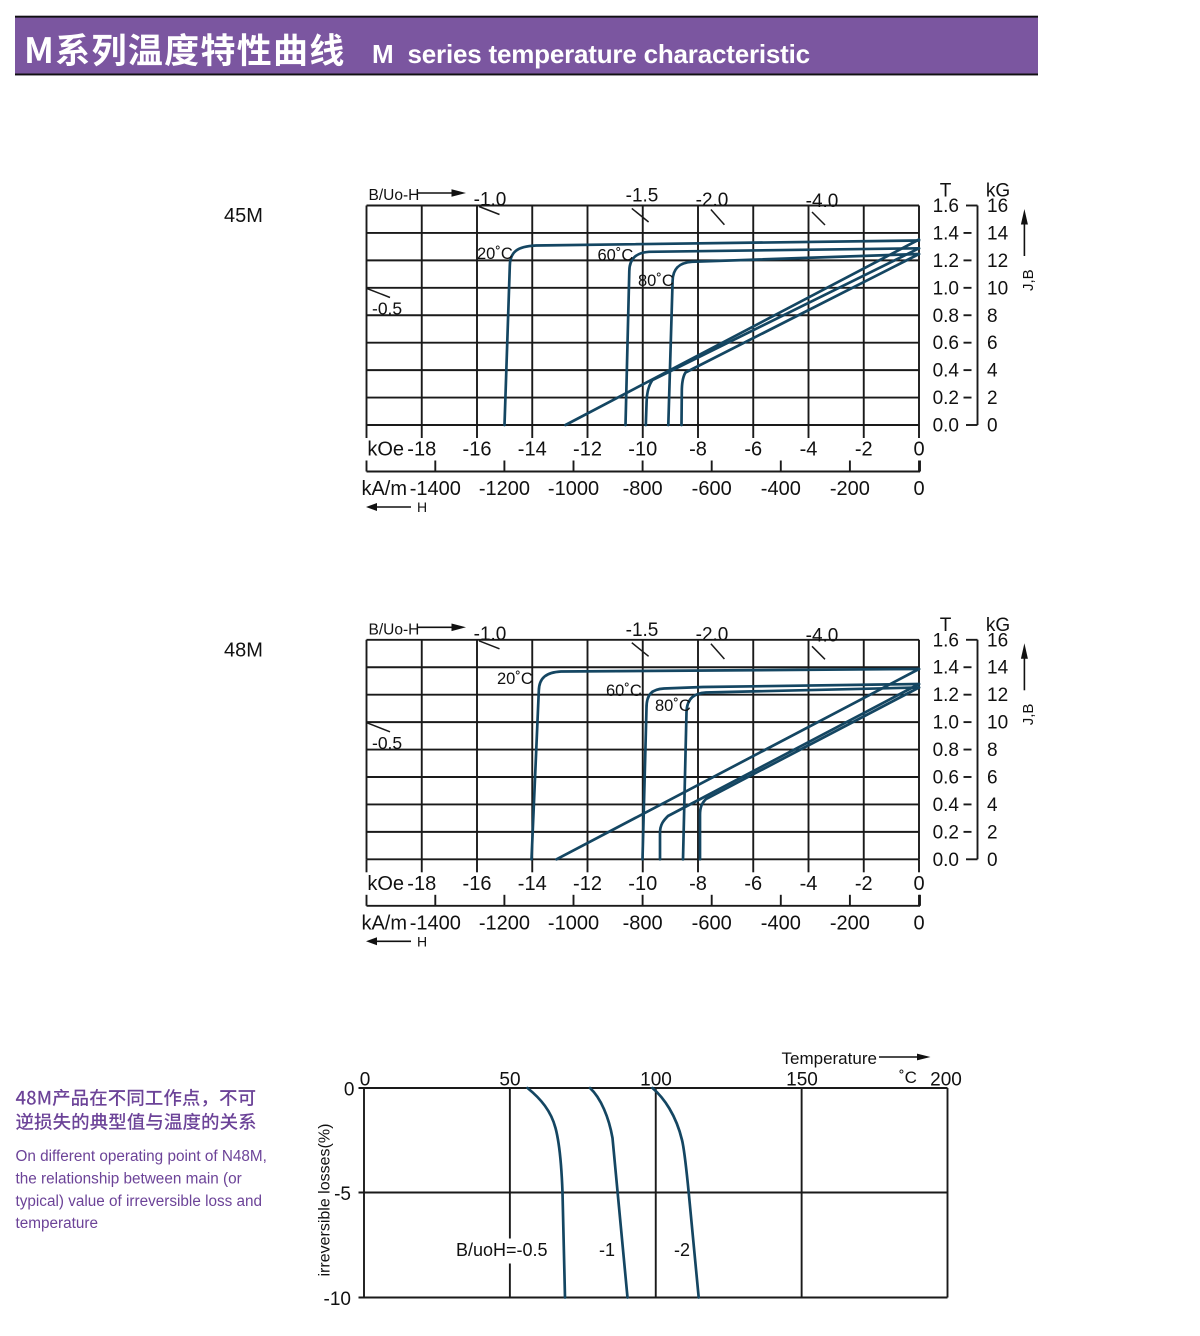 This screenshot has height=1336, width=1200. I want to click on svg-text: -600, so click(712, 923).